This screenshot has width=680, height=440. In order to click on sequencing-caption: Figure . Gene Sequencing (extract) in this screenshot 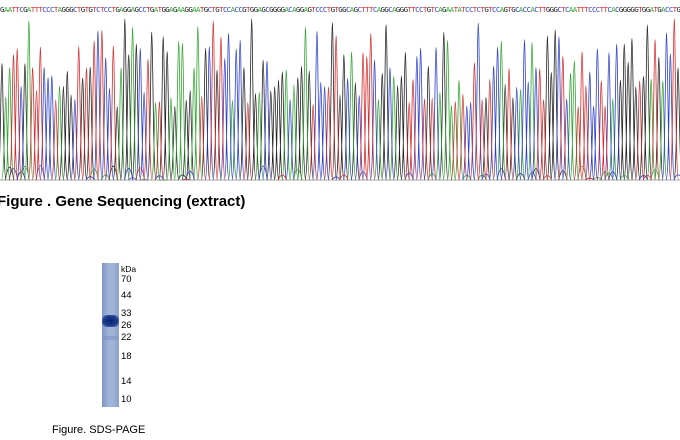, I will do `click(123, 201)`.